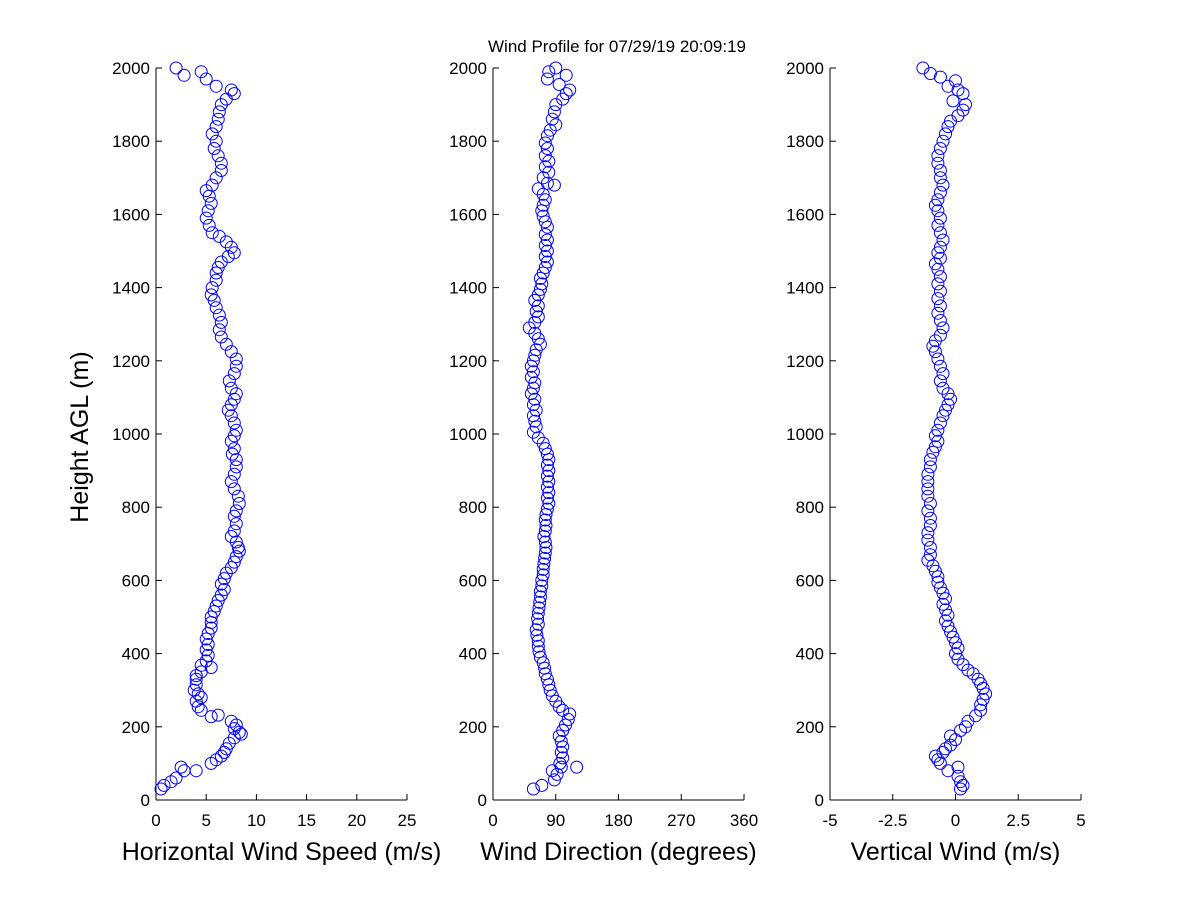 The image size is (1200, 900). I want to click on y-tick-label: 1800, so click(131, 141).